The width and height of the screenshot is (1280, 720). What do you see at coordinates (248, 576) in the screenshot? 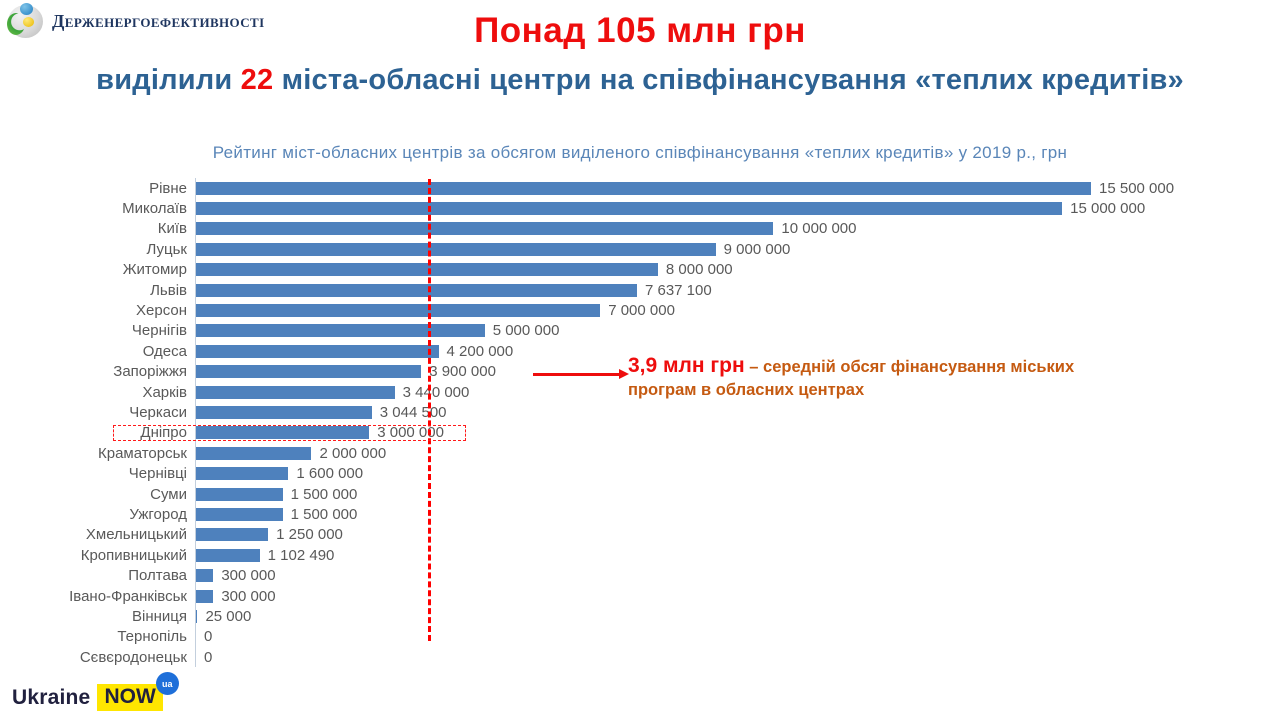
I see `value-label: 300 000` at bounding box center [248, 576].